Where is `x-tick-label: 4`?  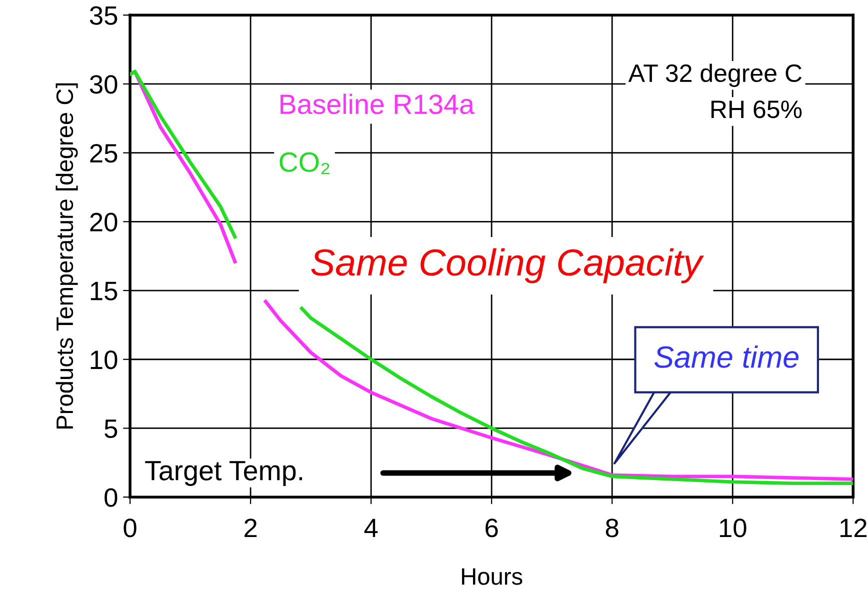
x-tick-label: 4 is located at coordinates (371, 528).